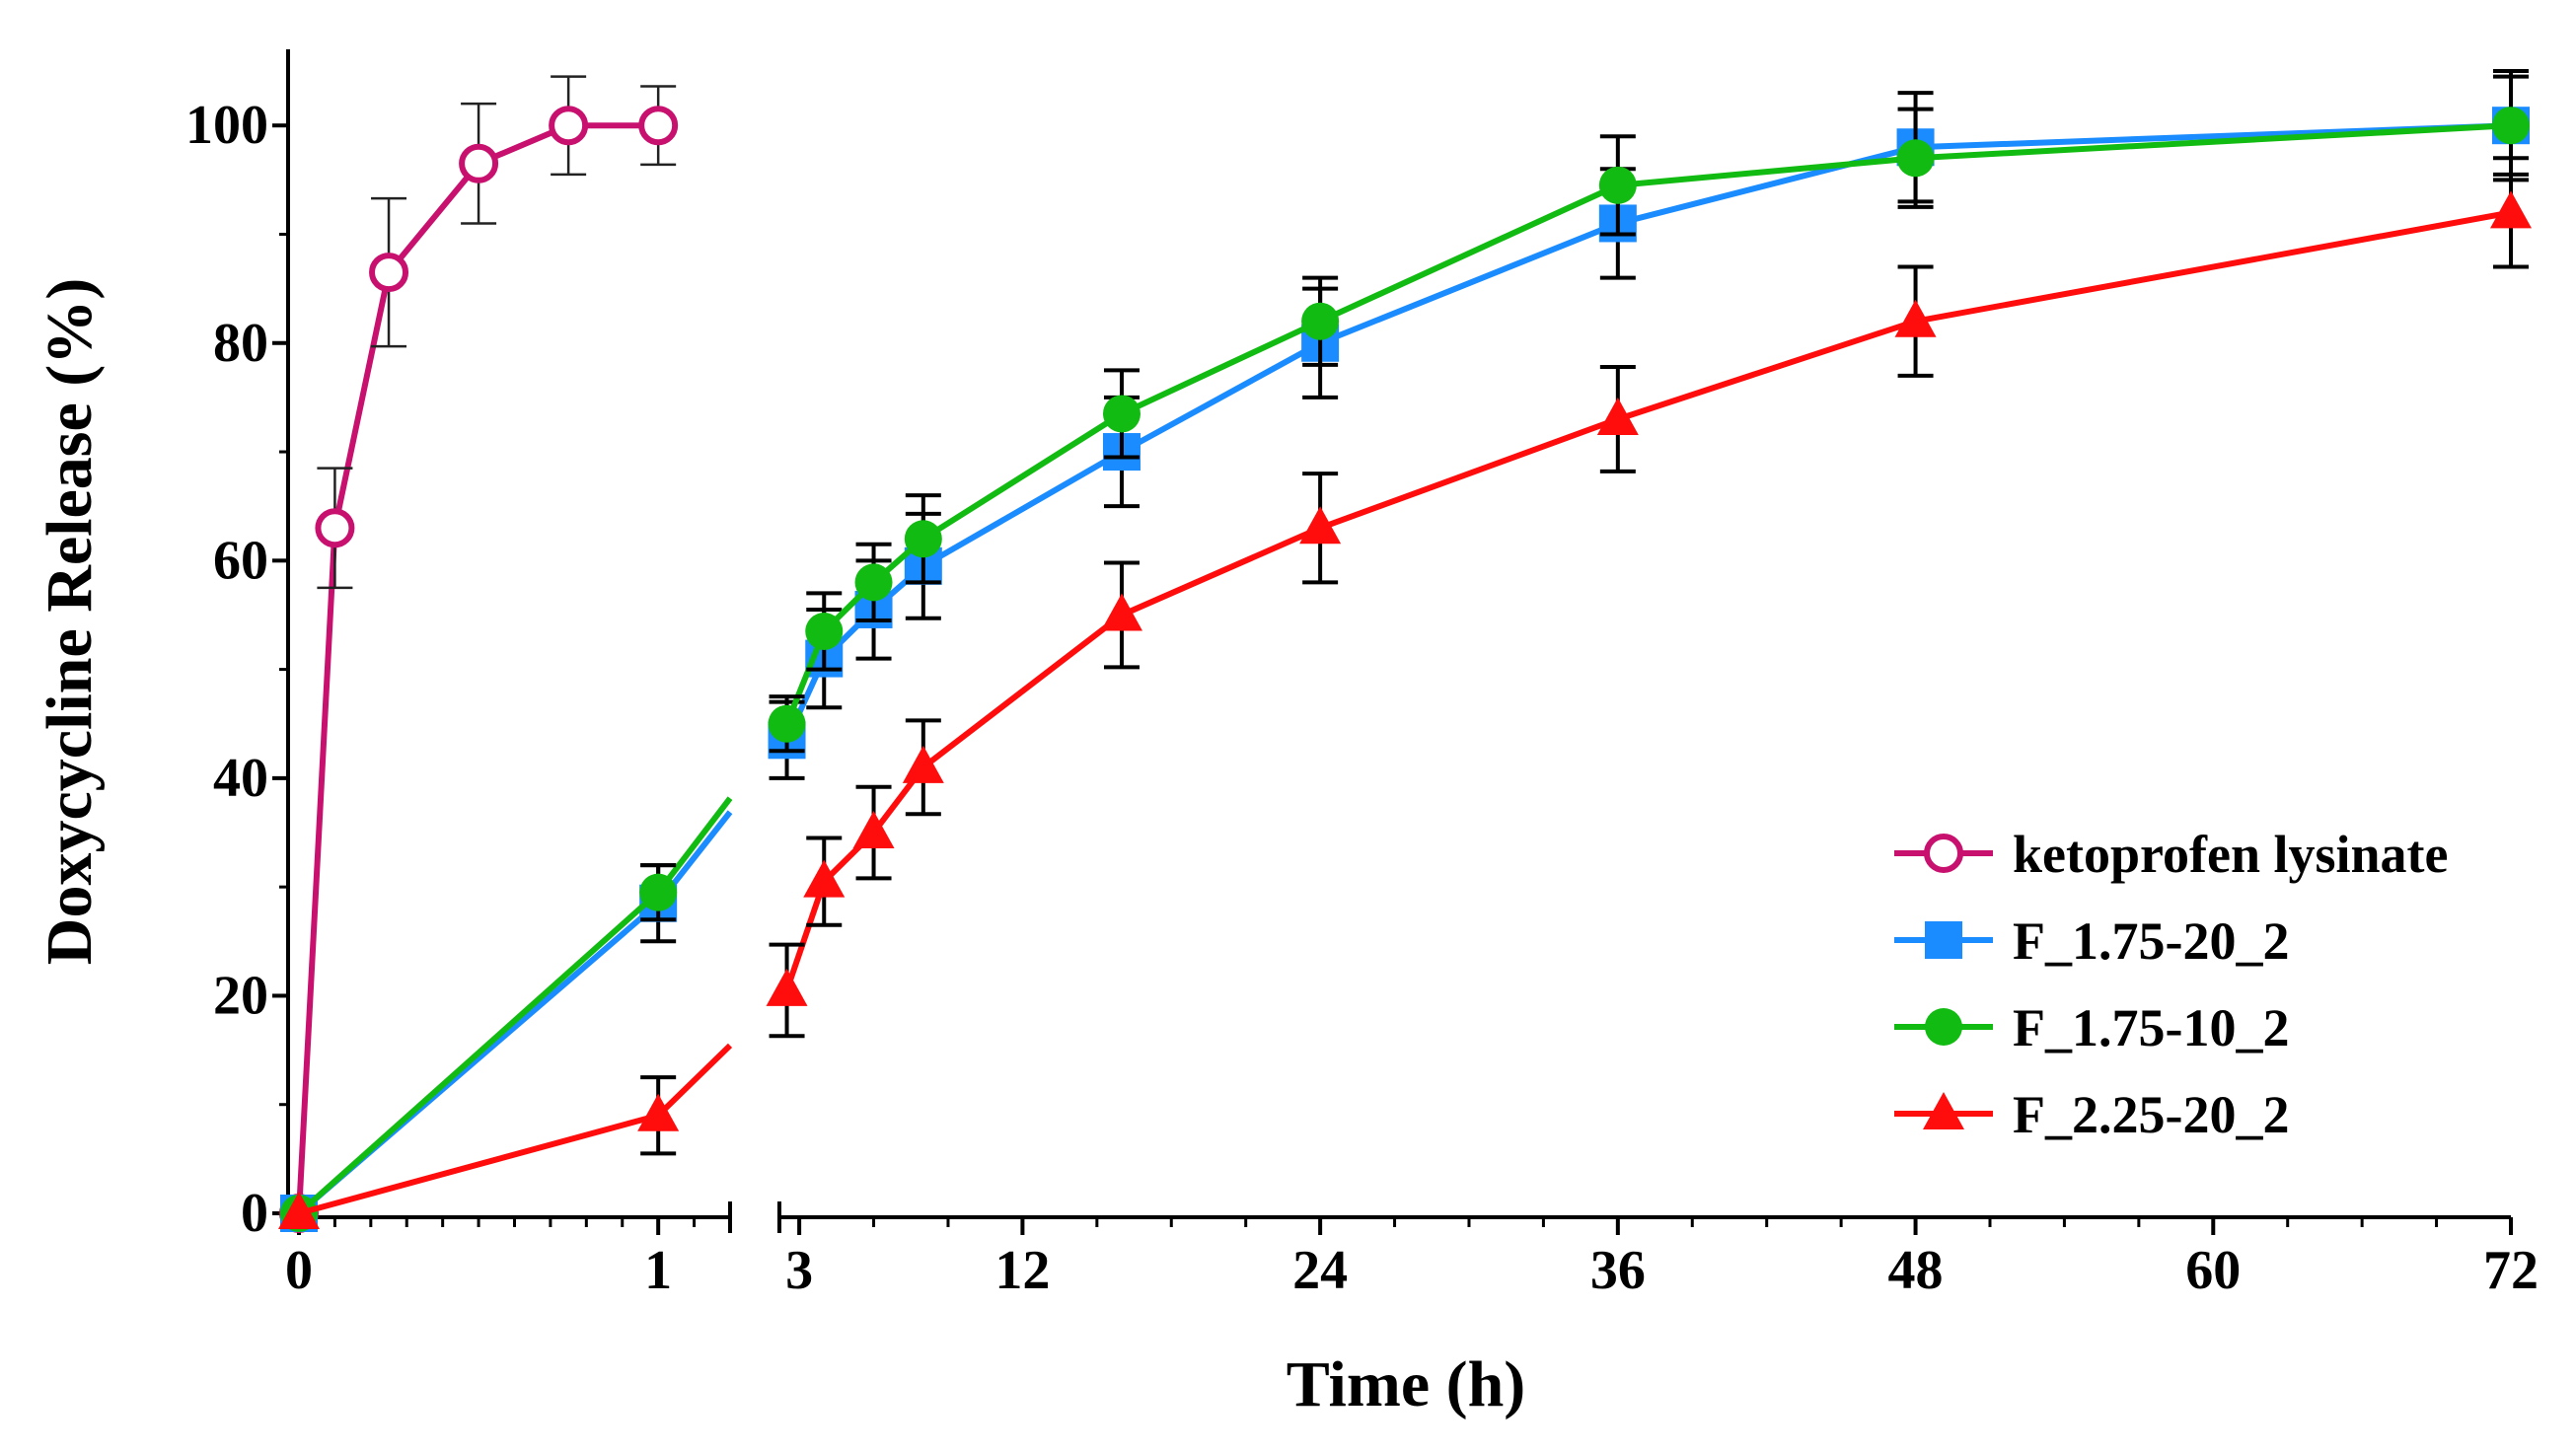  Describe the element at coordinates (1320, 1270) in the screenshot. I see `x-tick-label: 24` at that location.